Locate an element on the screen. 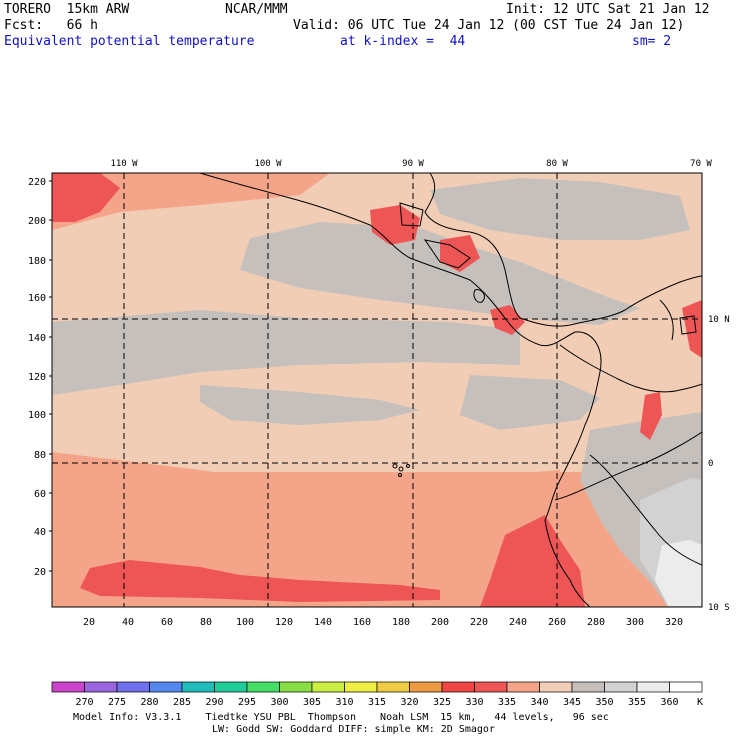 The width and height of the screenshot is (740, 740). forecast-hour: Fcst: 66 h is located at coordinates (51, 25).